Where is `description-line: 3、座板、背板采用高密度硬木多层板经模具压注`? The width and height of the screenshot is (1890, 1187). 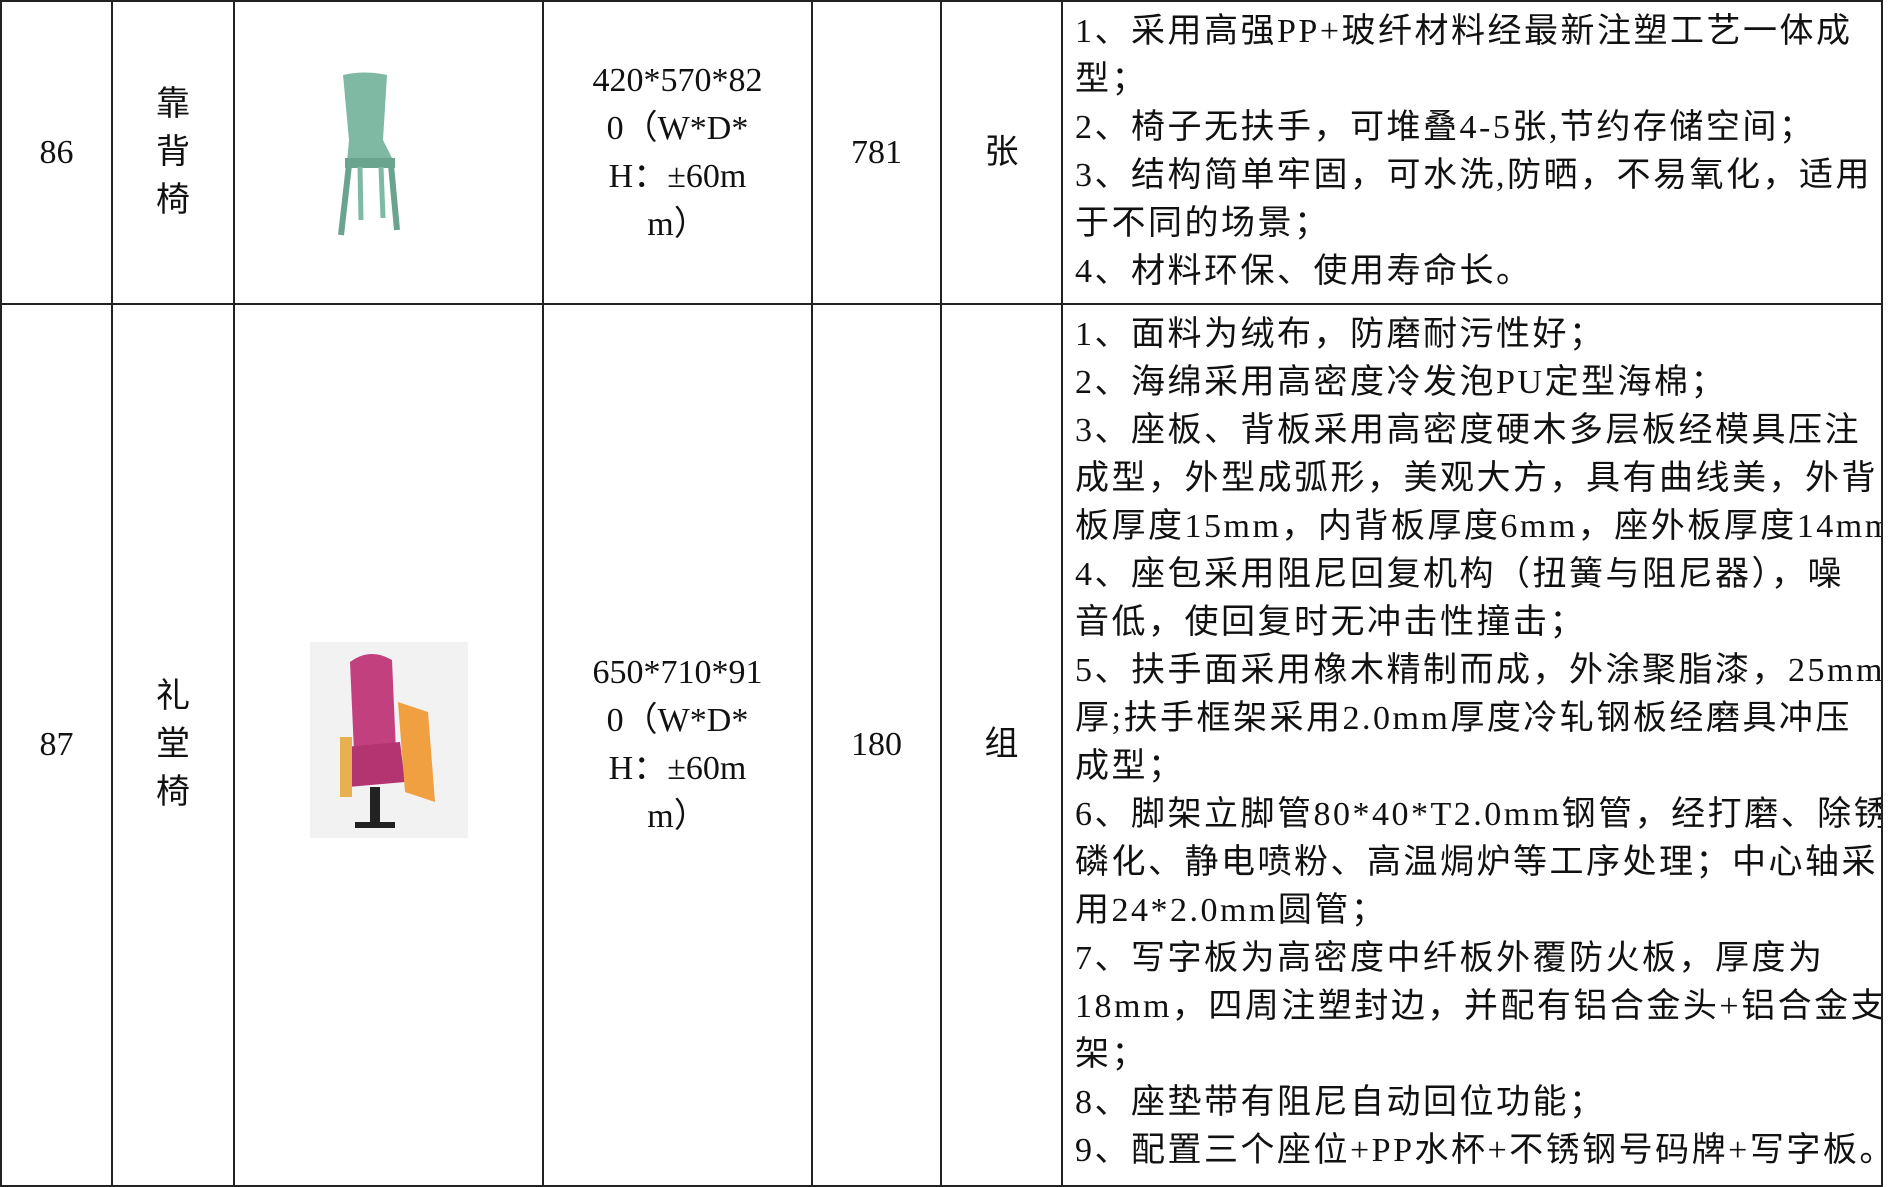 description-line: 3、座板、背板采用高密度硬木多层板经模具压注 is located at coordinates (1468, 430).